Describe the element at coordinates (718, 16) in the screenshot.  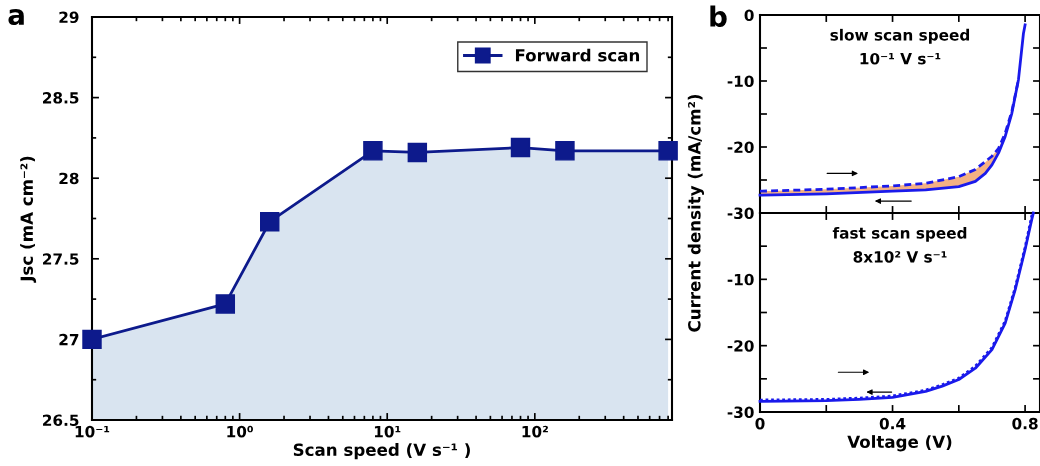
I see `chart-title: b` at that location.